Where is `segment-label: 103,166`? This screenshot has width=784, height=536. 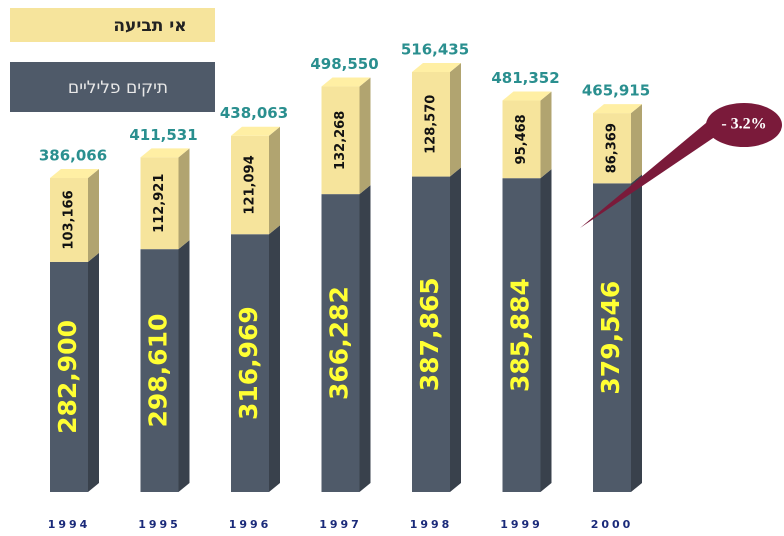 segment-label: 103,166 is located at coordinates (69, 219).